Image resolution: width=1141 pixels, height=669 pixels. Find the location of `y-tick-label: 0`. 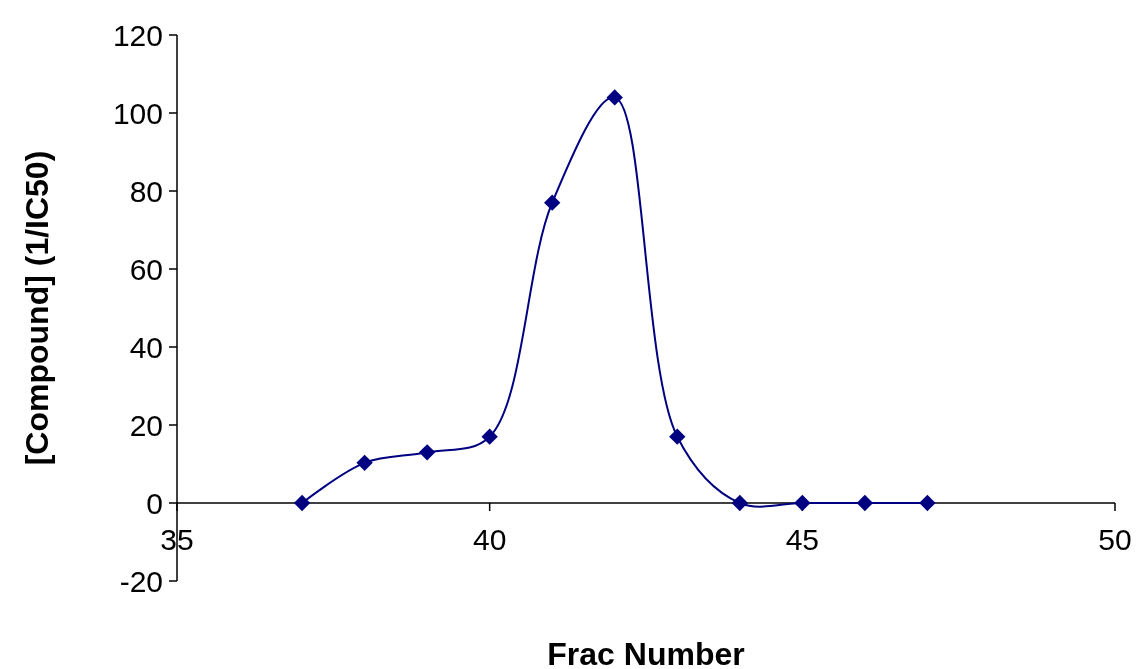

y-tick-label: 0 is located at coordinates (154, 503).